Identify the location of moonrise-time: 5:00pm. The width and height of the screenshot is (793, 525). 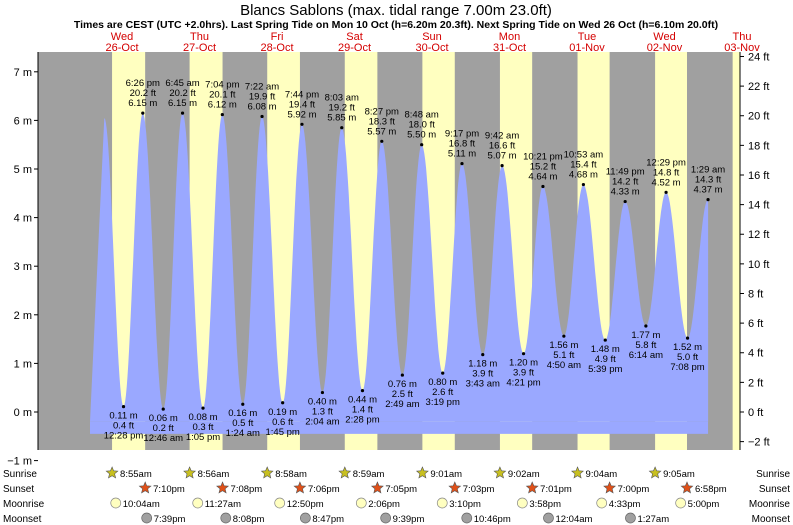
(704, 504).